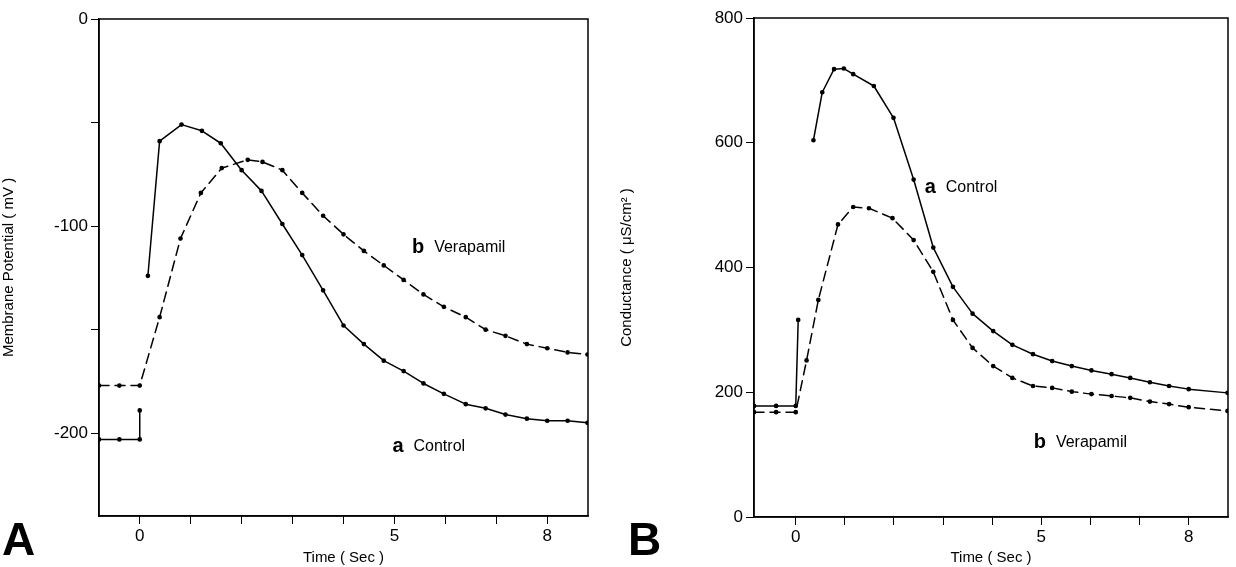  What do you see at coordinates (70, 432) in the screenshot?
I see `y-tick-label: -200` at bounding box center [70, 432].